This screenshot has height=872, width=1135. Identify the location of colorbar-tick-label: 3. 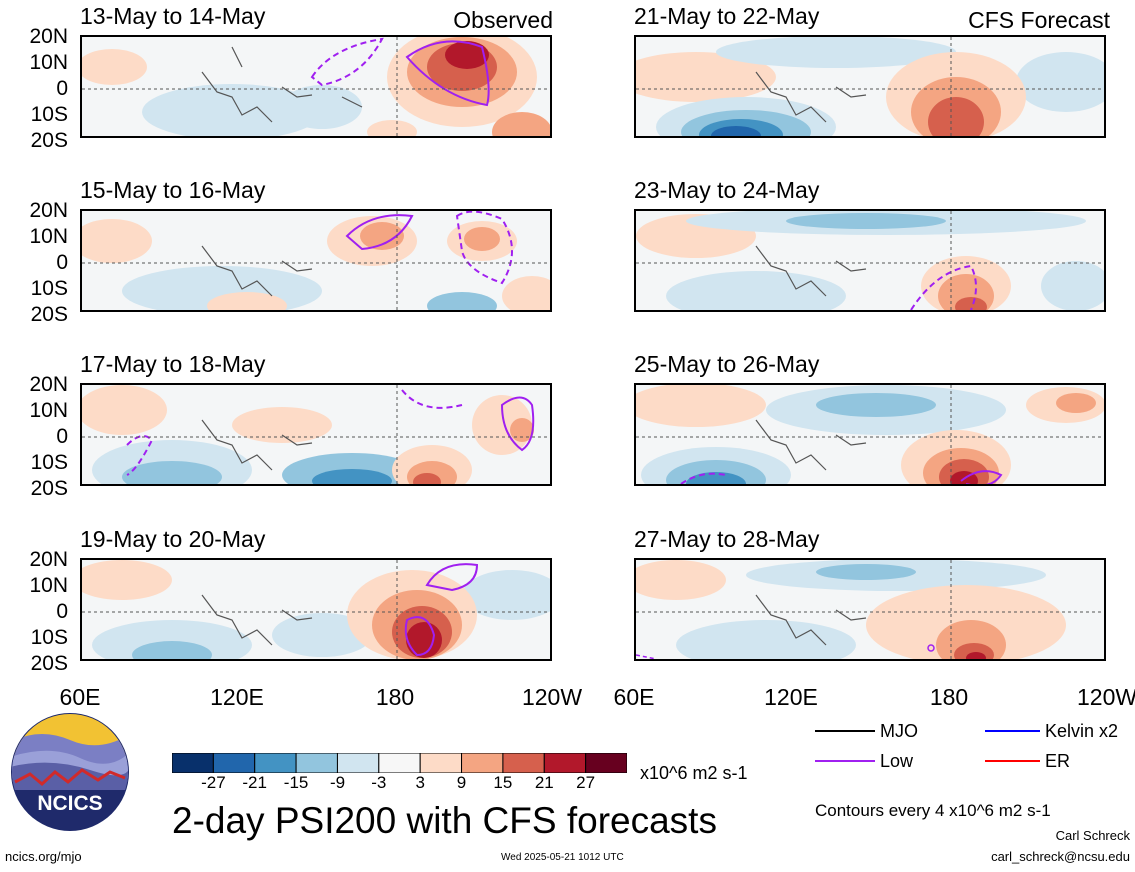
(420, 782).